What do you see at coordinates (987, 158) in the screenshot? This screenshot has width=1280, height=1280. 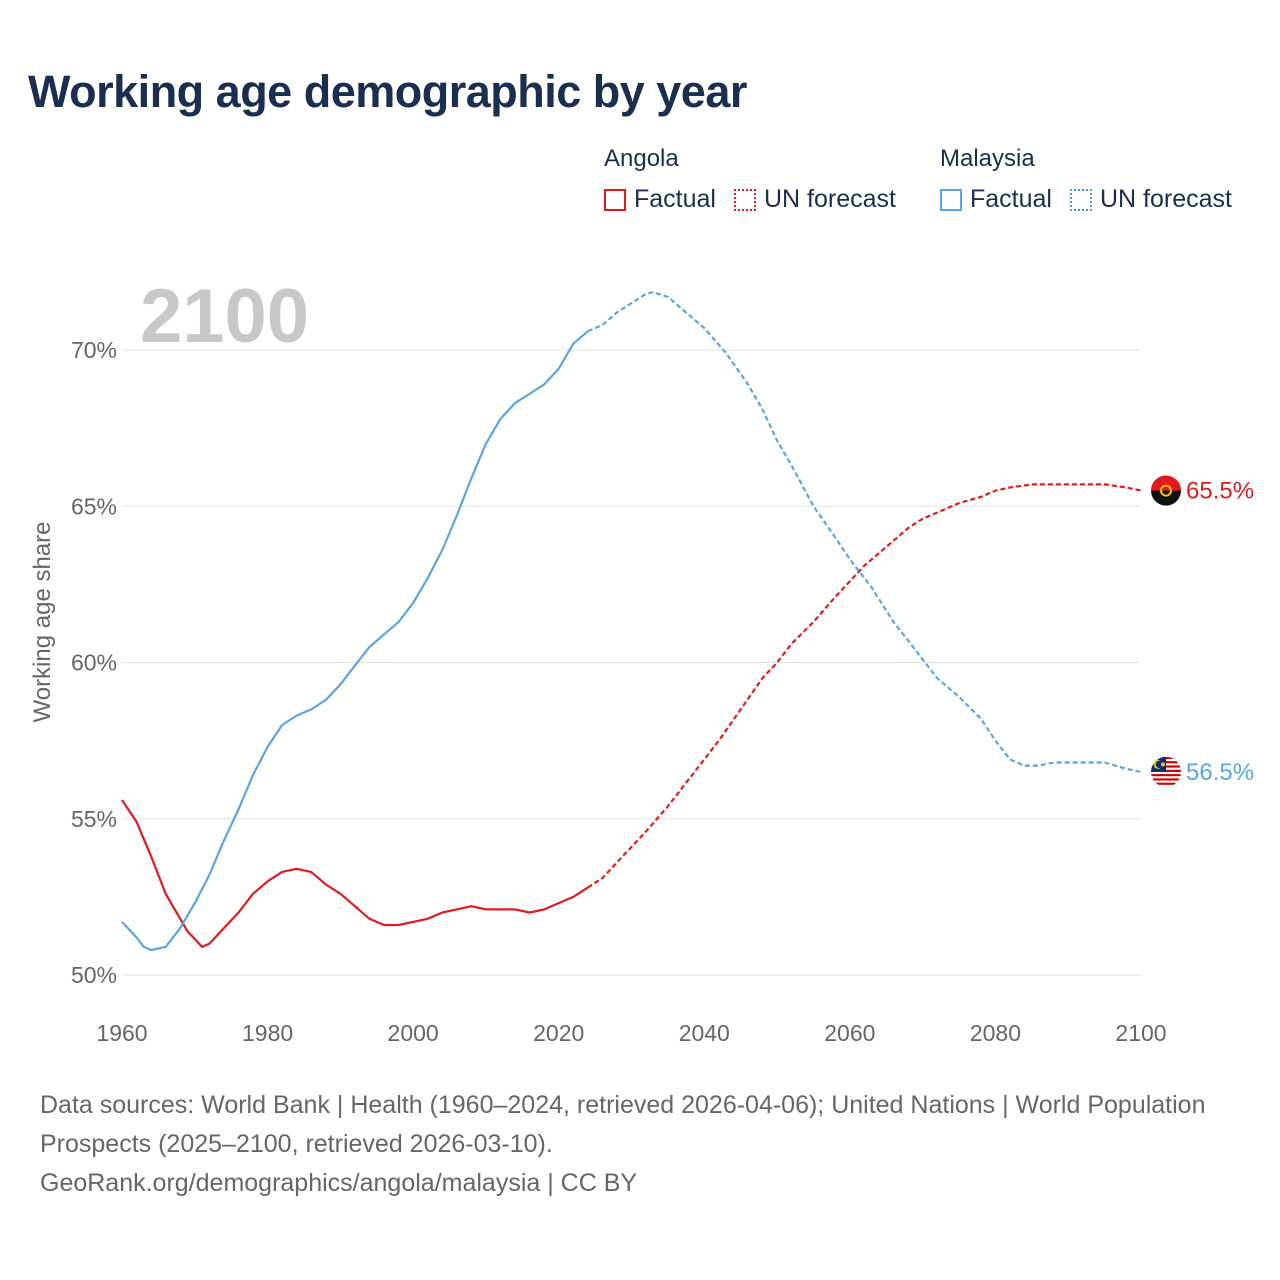 I see `legend-malaysia-country: Malaysia` at bounding box center [987, 158].